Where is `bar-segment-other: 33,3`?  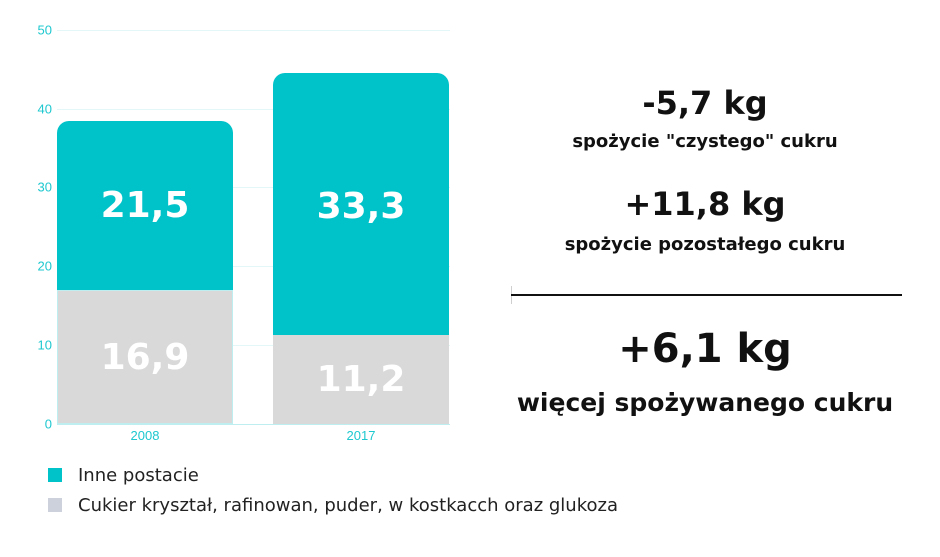 bar-segment-other: 33,3 is located at coordinates (361, 204).